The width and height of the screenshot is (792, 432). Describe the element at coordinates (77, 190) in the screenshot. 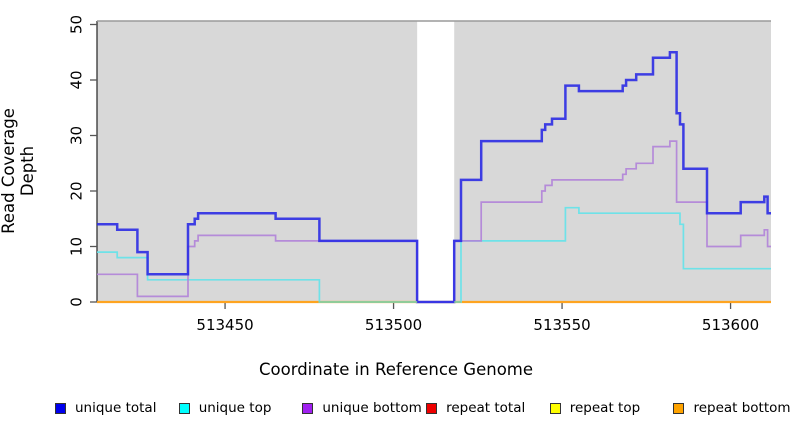

I see `y-tick-label: 20` at that location.